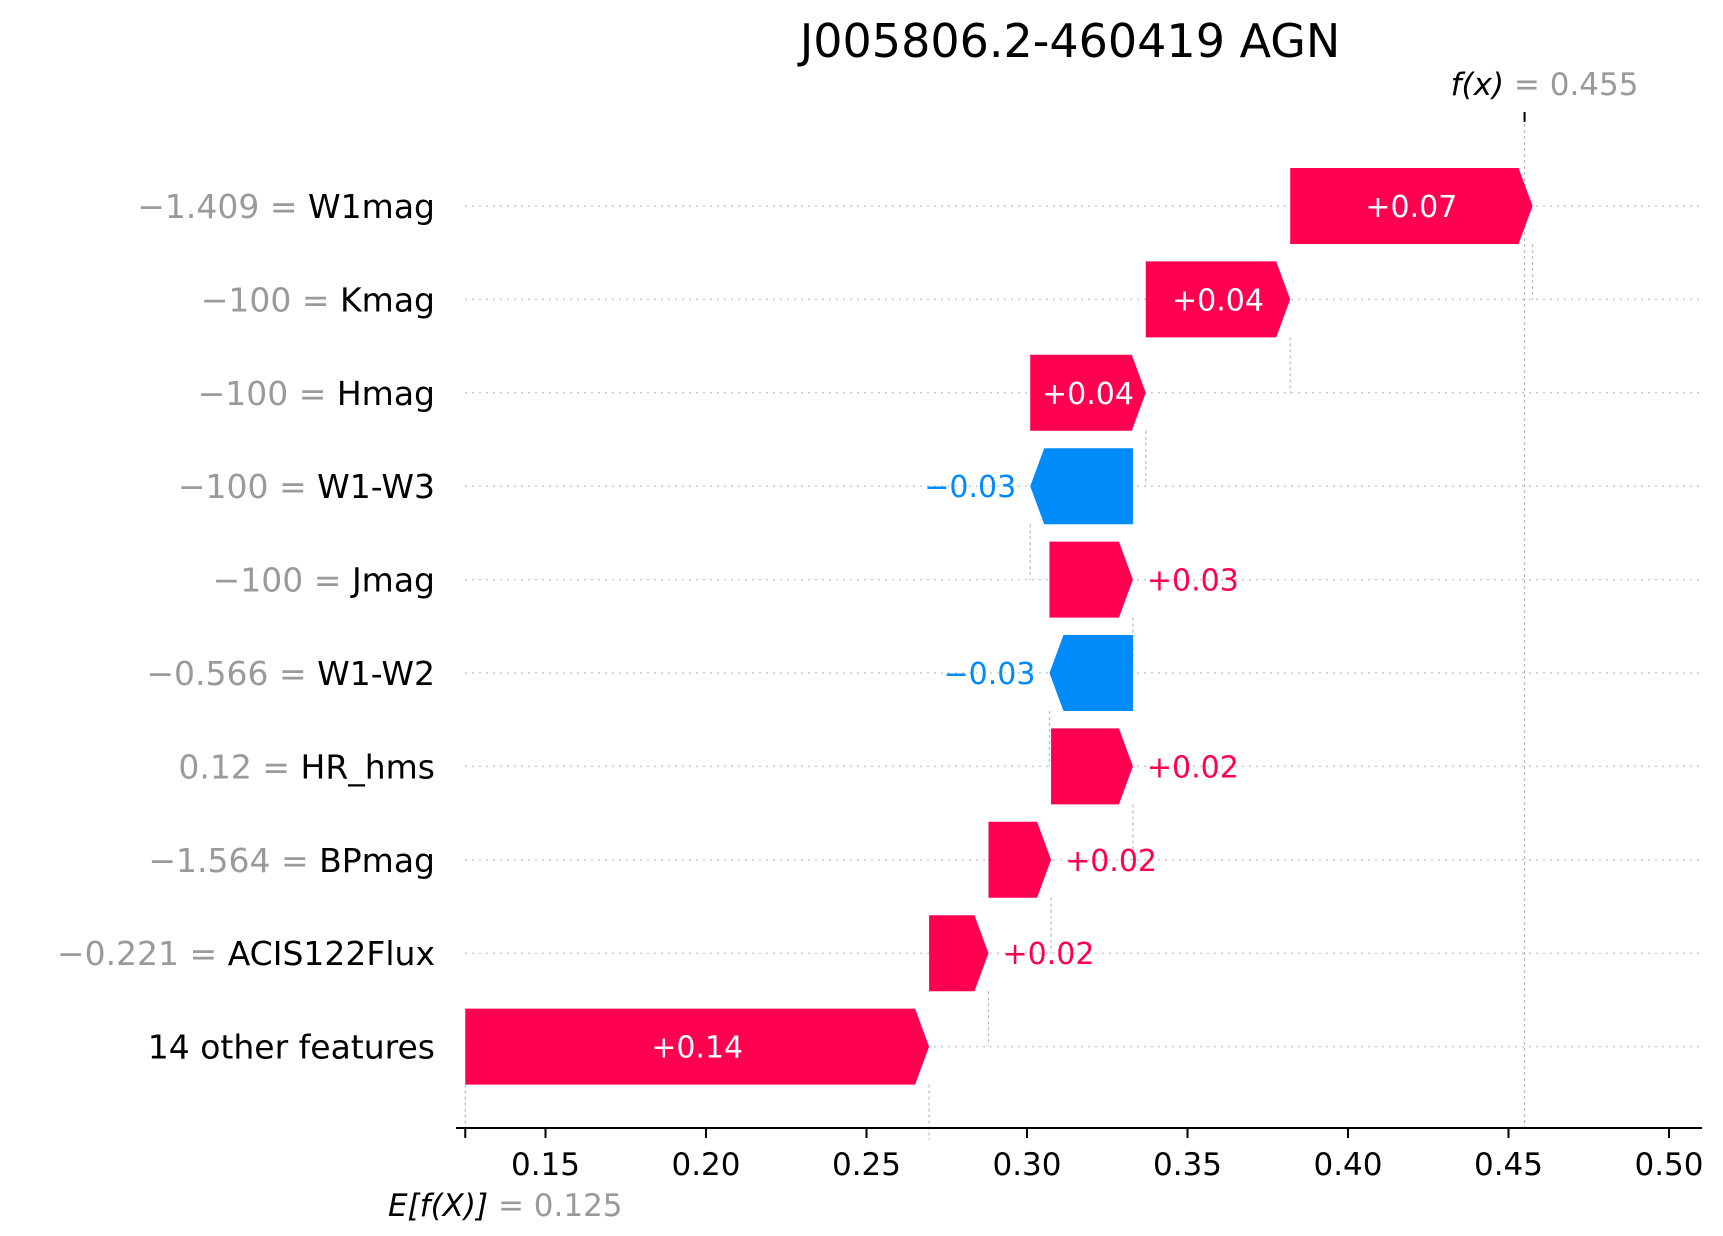 The width and height of the screenshot is (1723, 1236). Describe the element at coordinates (1668, 1165) in the screenshot. I see `x-tick-label: 0.50` at that location.